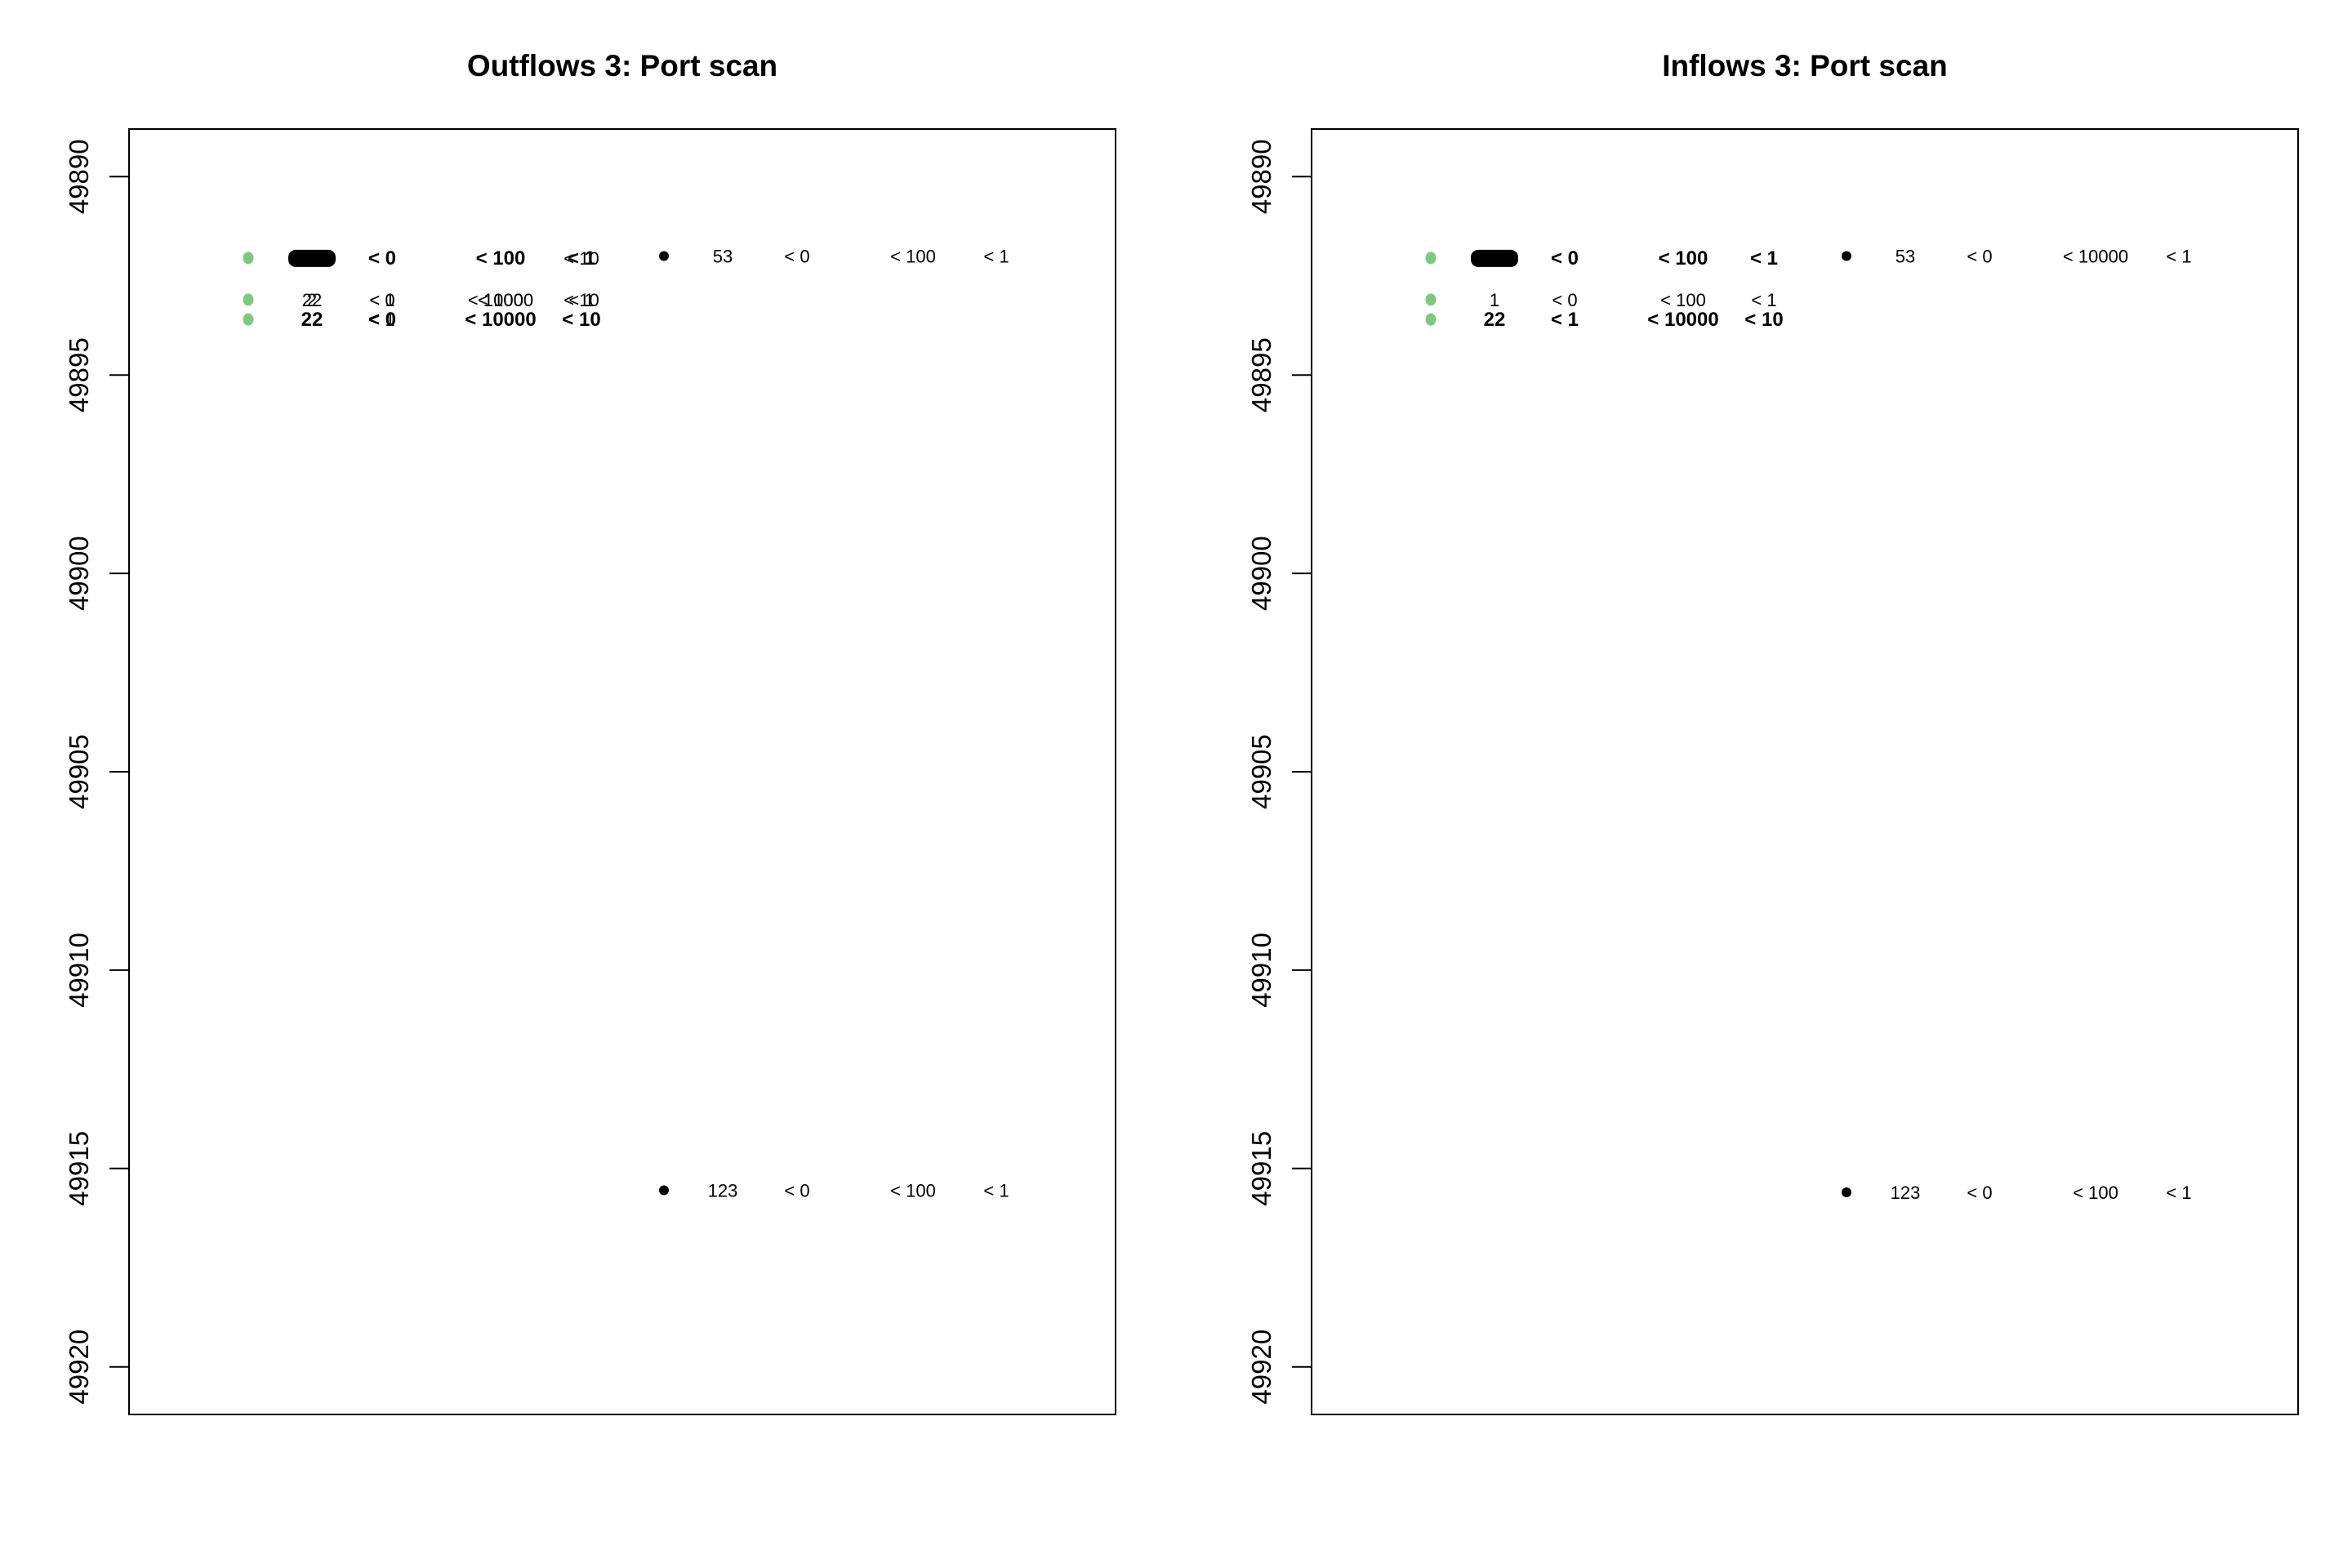 The height and width of the screenshot is (1568, 2352). What do you see at coordinates (1494, 300) in the screenshot?
I see `point-label: 1` at bounding box center [1494, 300].